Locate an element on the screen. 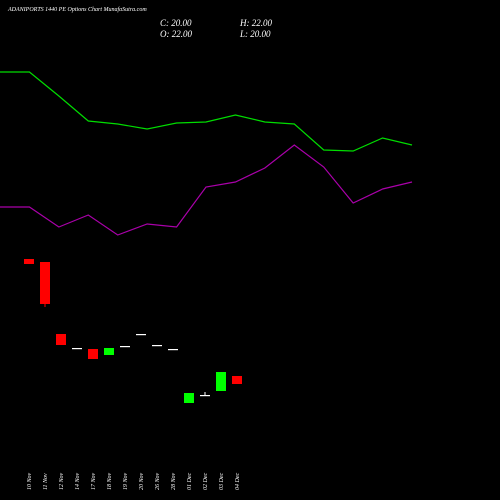 This screenshot has height=500, width=500. x-tick-label: 12 Nov is located at coordinates (62, 481).